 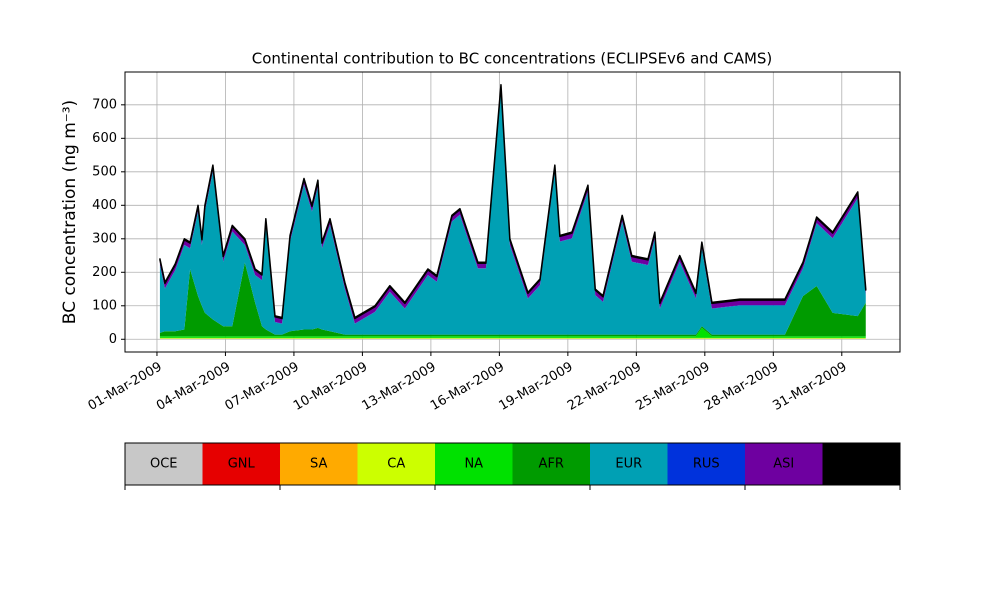 I want to click on x-tick-label: 31-Mar-2009, so click(x=809, y=387).